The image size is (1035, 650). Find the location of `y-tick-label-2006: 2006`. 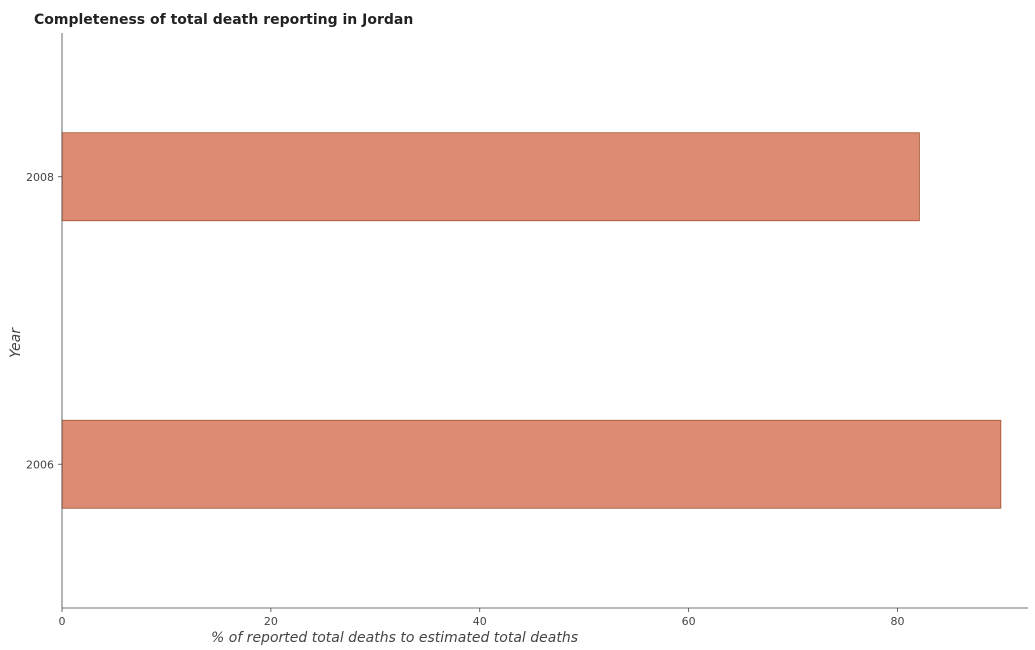

y-tick-label-2006: 2006 is located at coordinates (40, 464).